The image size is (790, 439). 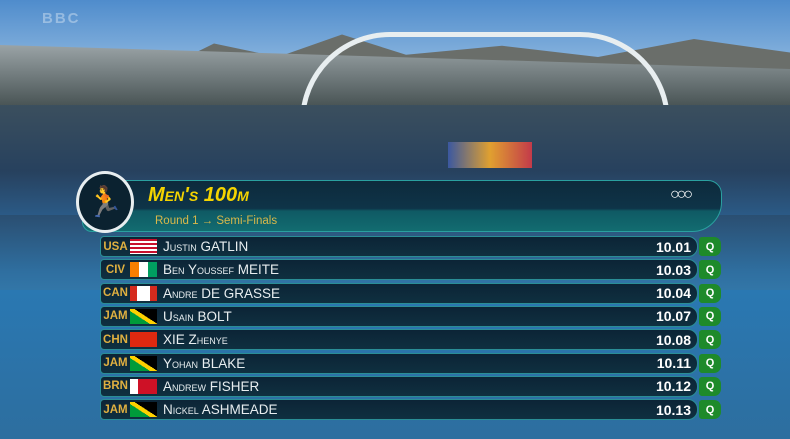 What do you see at coordinates (115, 293) in the screenshot?
I see `noc-code: CAN` at bounding box center [115, 293].